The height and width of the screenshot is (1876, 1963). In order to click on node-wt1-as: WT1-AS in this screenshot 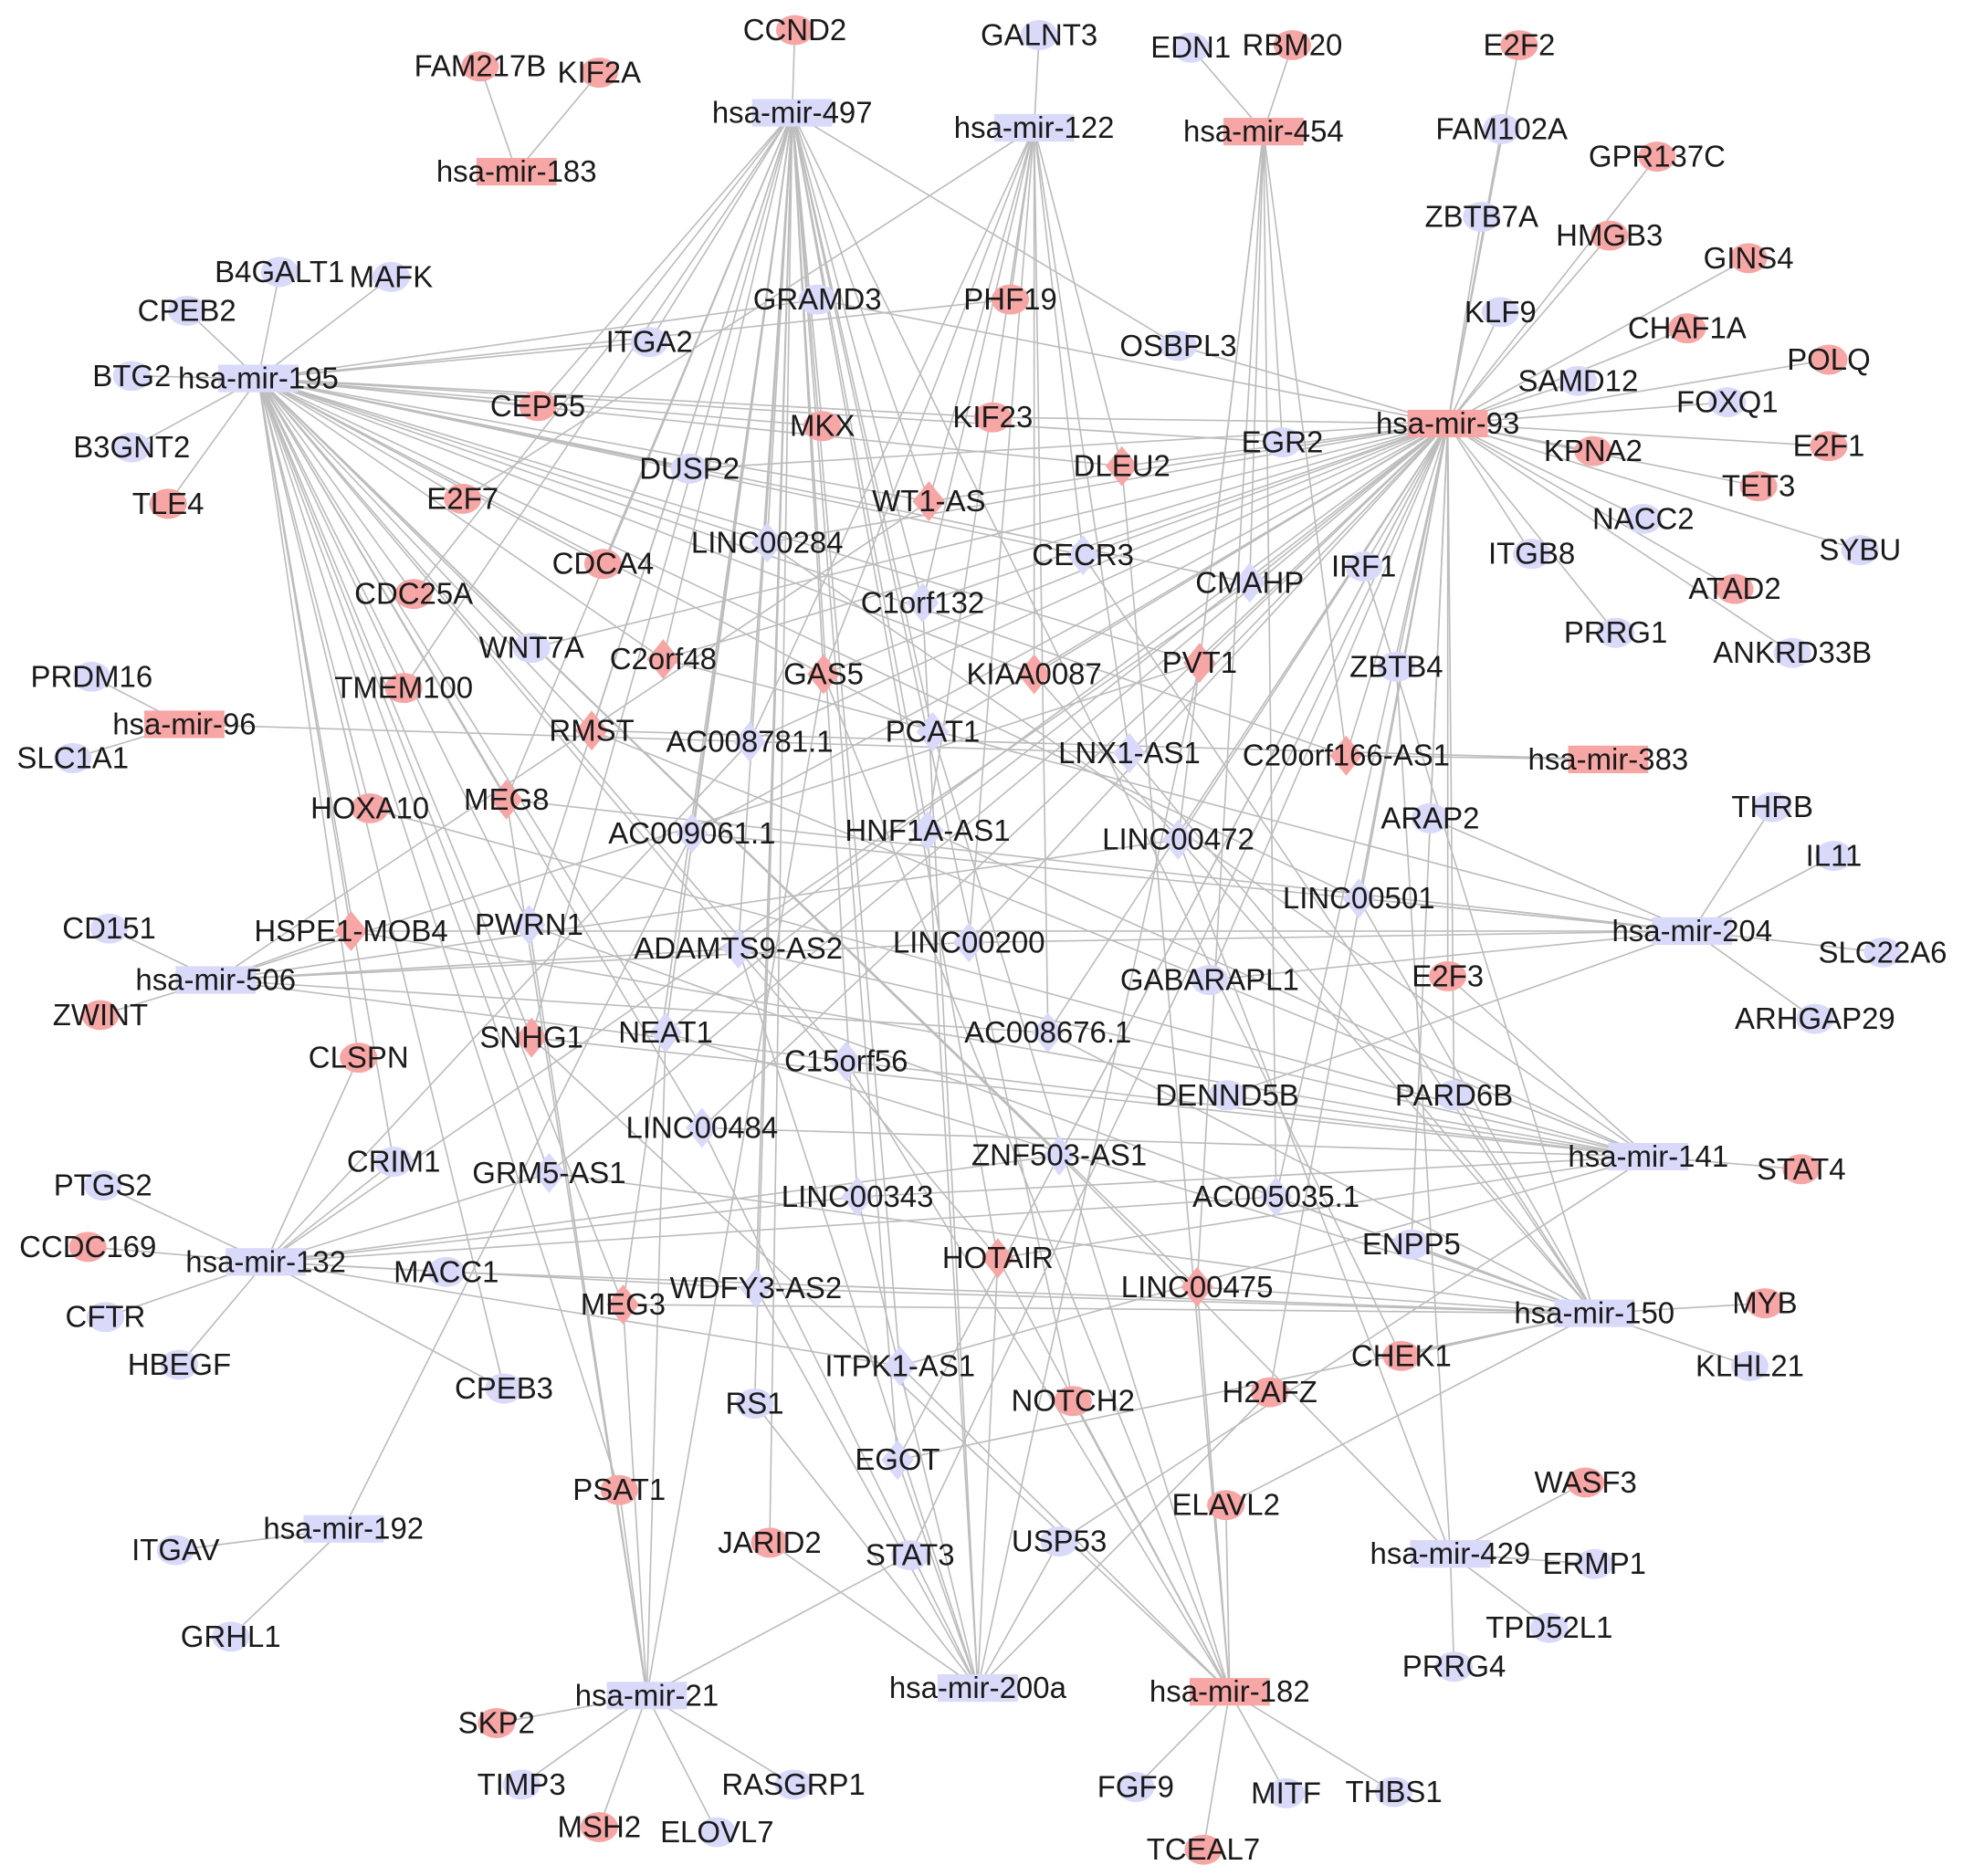, I will do `click(929, 501)`.